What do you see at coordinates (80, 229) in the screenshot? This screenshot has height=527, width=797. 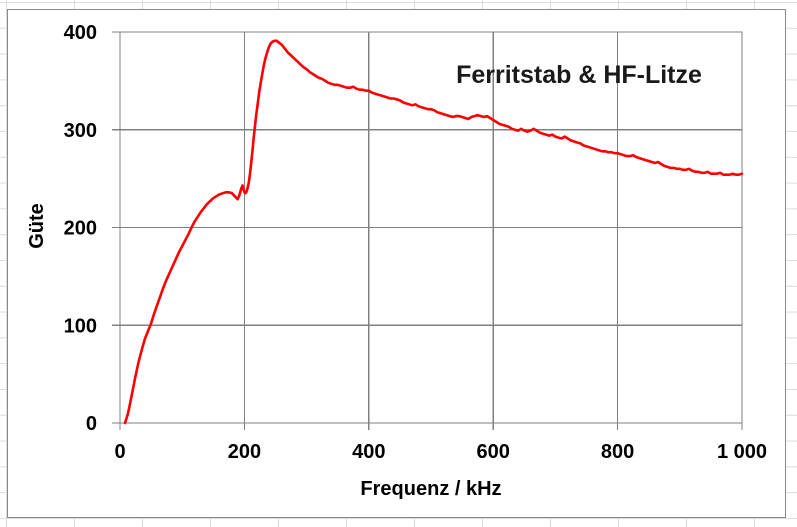 I see `y-tick-label-200: 200` at bounding box center [80, 229].